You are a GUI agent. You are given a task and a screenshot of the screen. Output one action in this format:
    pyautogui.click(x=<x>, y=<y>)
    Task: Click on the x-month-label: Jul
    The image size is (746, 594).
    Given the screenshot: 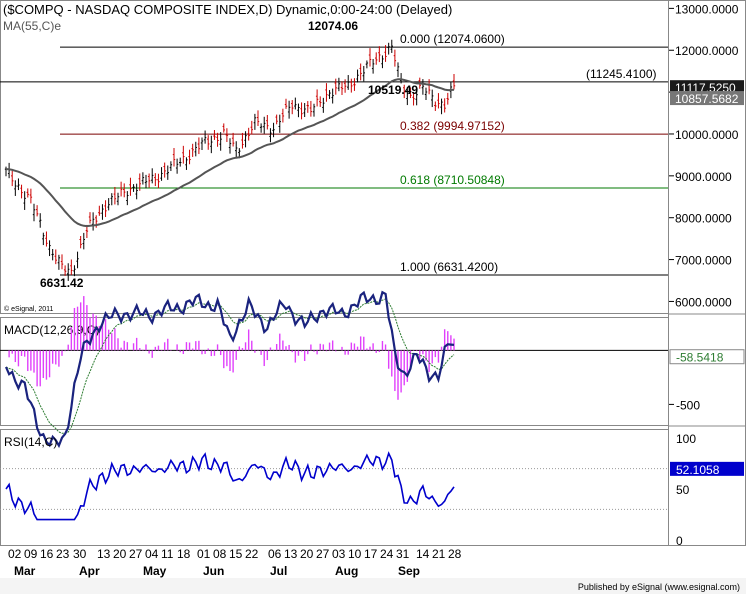 What is the action you would take?
    pyautogui.click(x=278, y=571)
    